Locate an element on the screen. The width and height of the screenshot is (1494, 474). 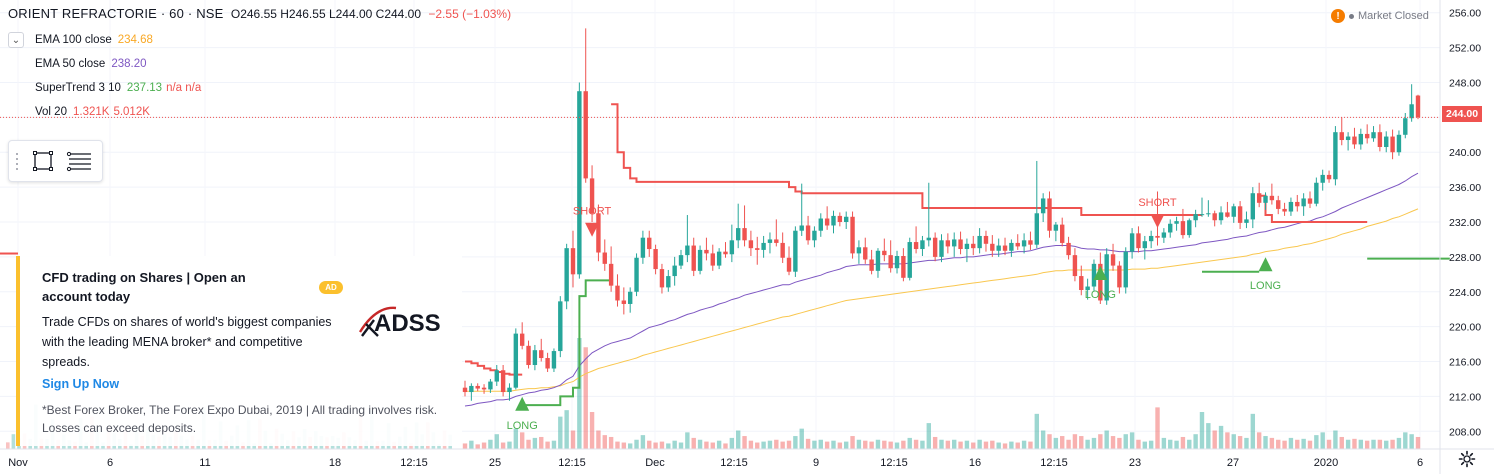
y-tick-label: 240.00 is located at coordinates (1465, 153).